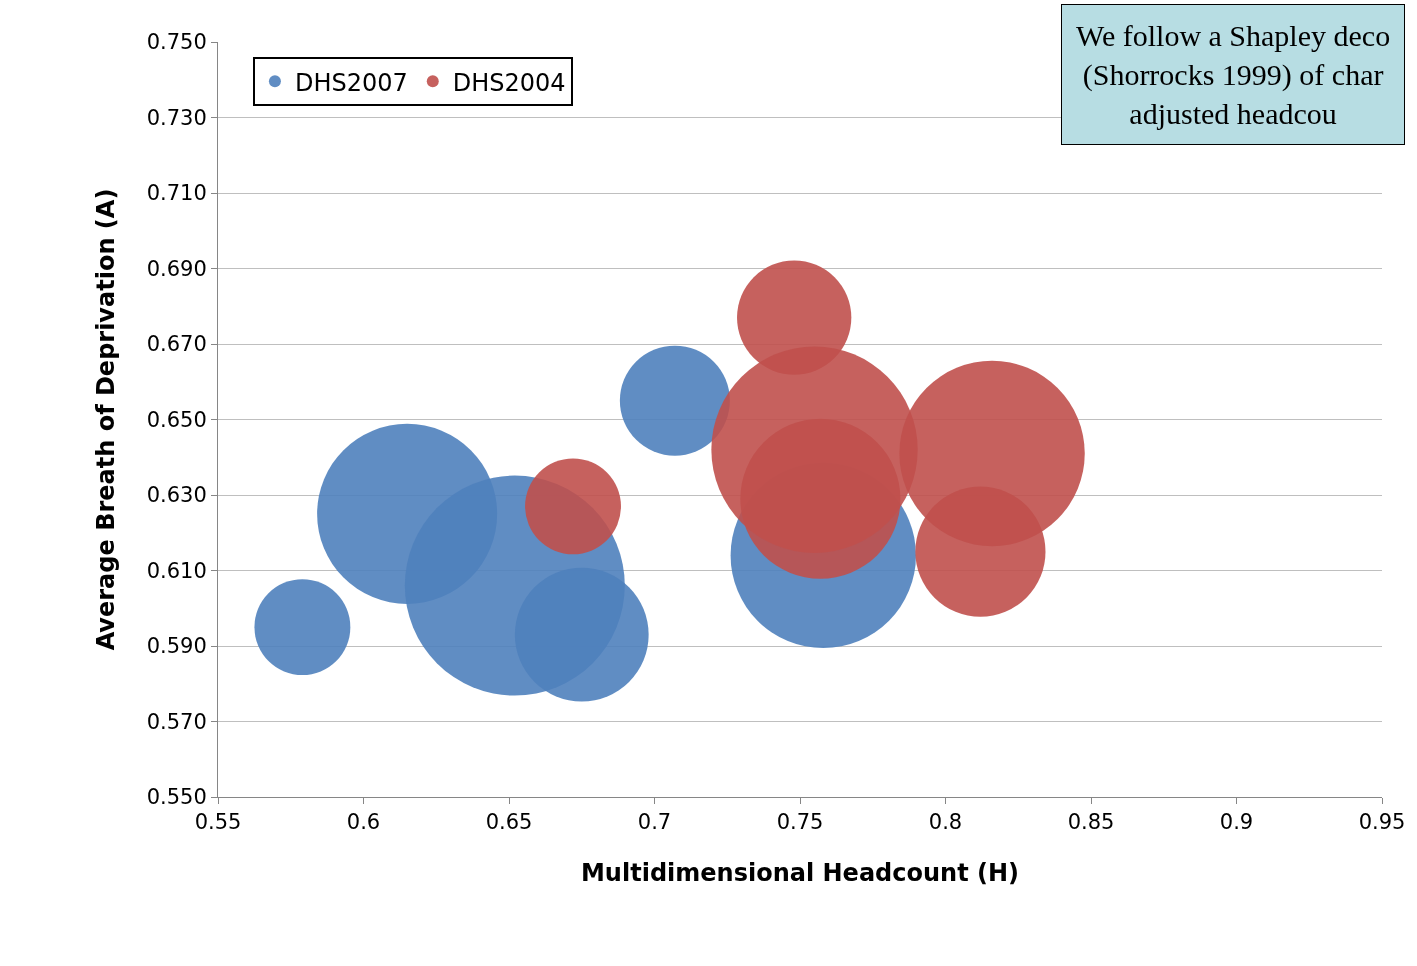  Describe the element at coordinates (176, 797) in the screenshot. I see `y-tick-label: 0.550` at that location.